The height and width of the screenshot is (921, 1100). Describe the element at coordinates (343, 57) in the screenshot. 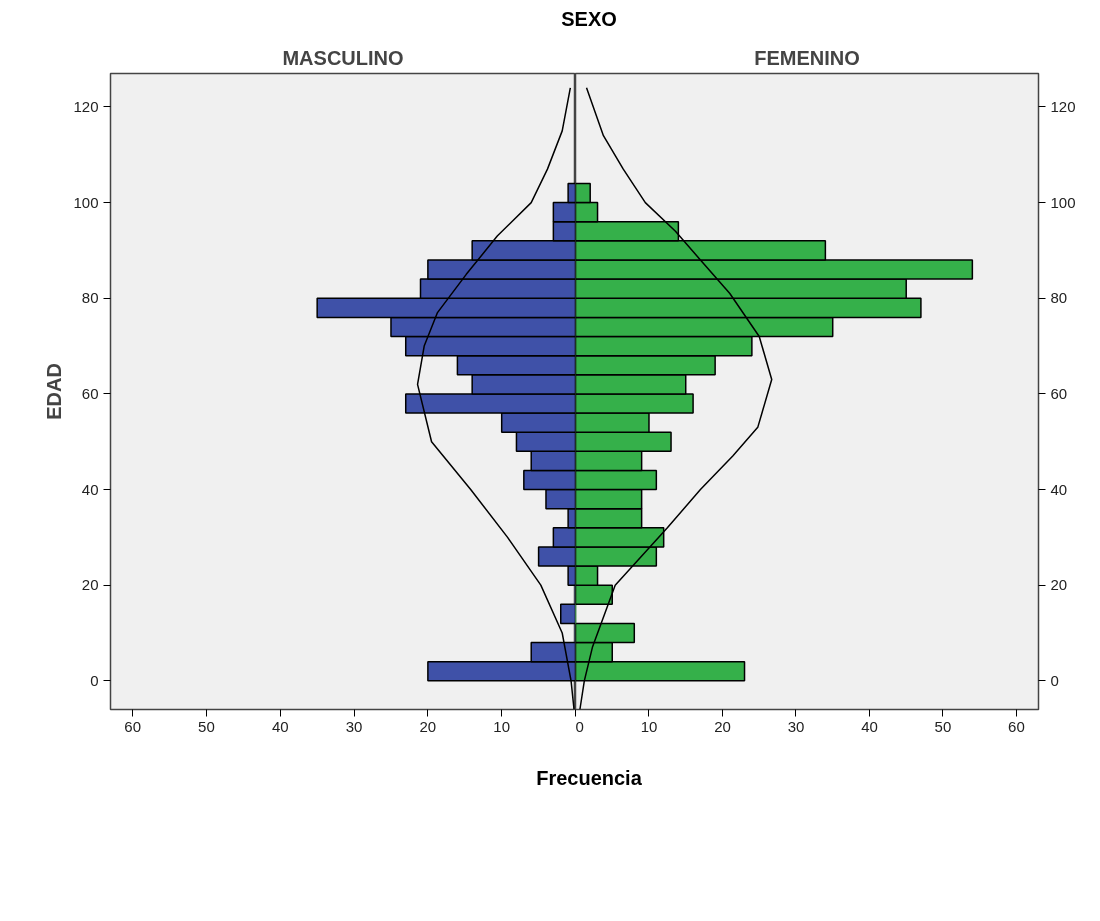

I see `chart-subtitle: MASCULINO` at that location.